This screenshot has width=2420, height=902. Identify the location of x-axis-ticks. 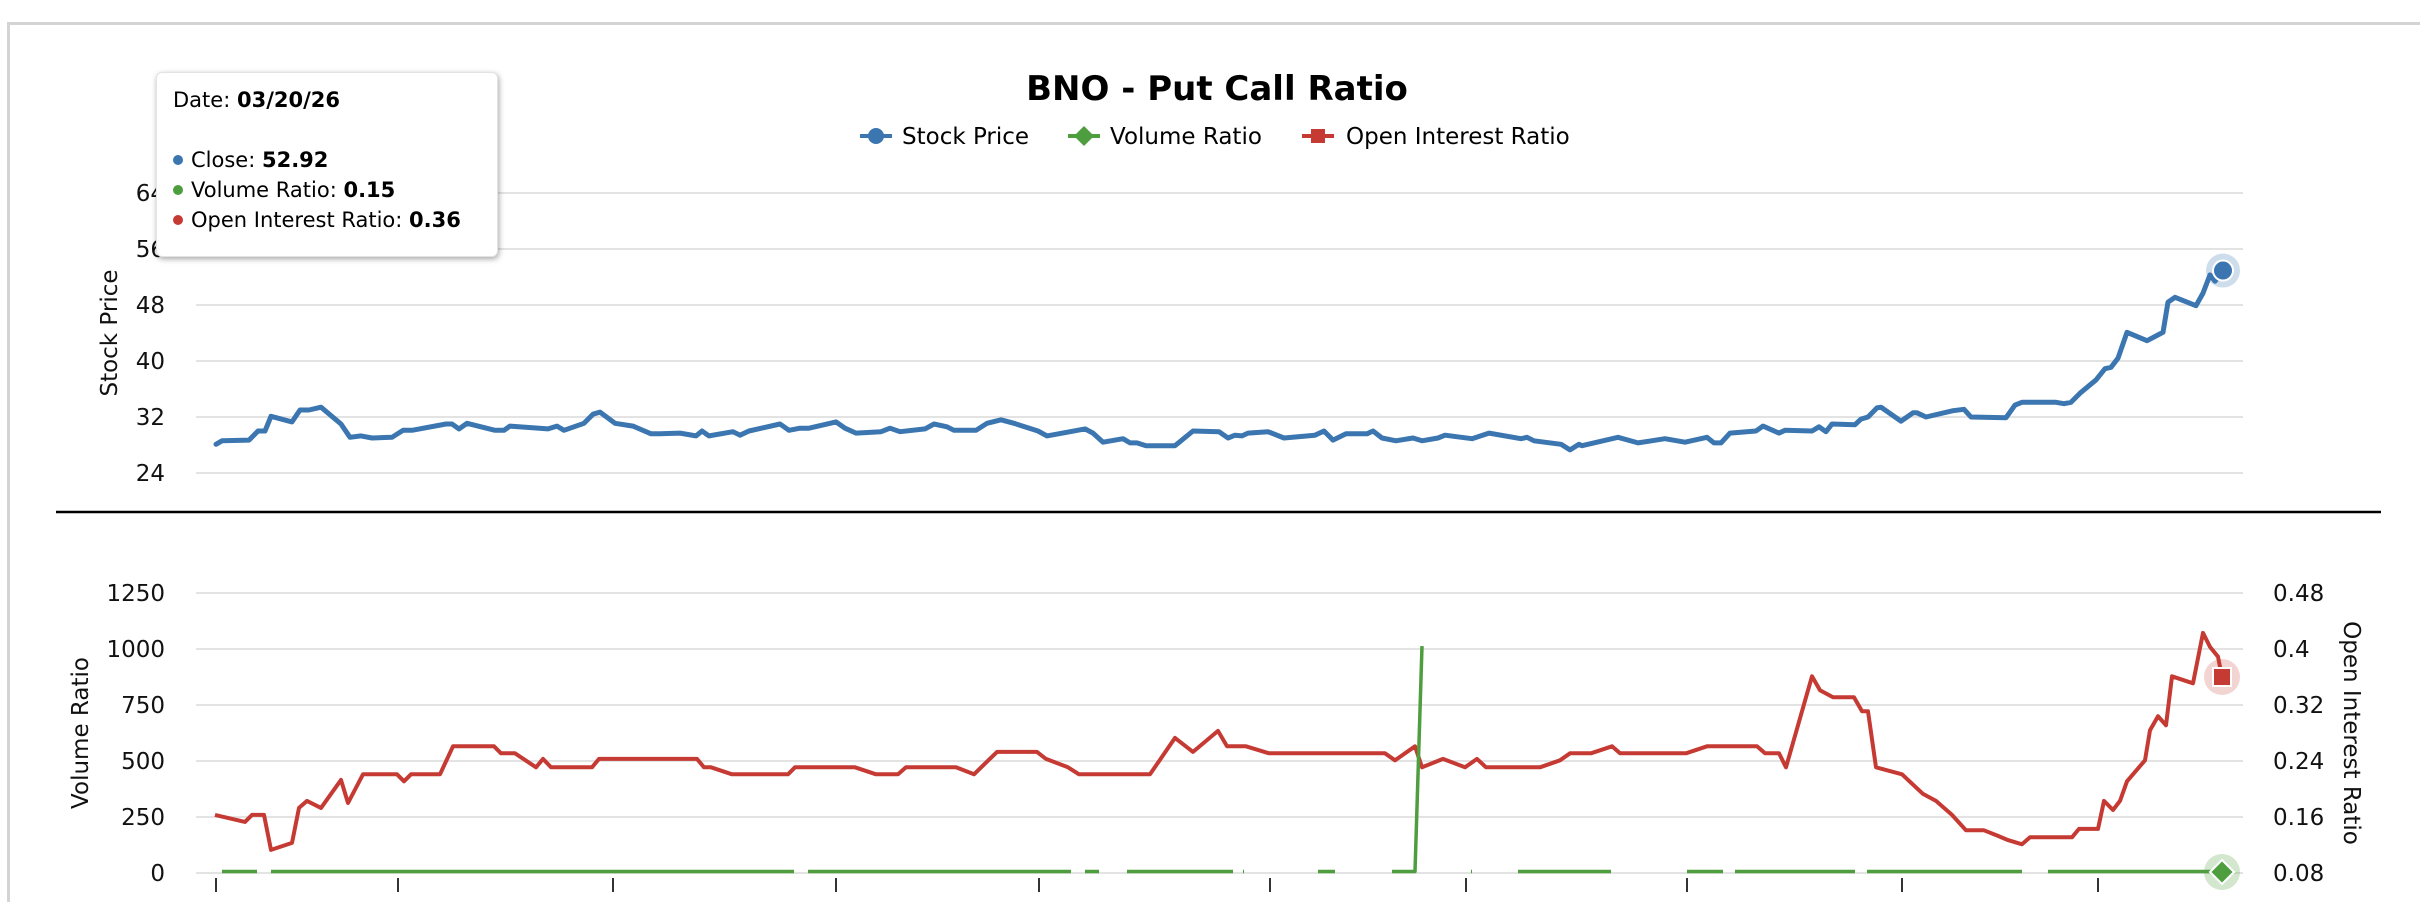
(1157, 885).